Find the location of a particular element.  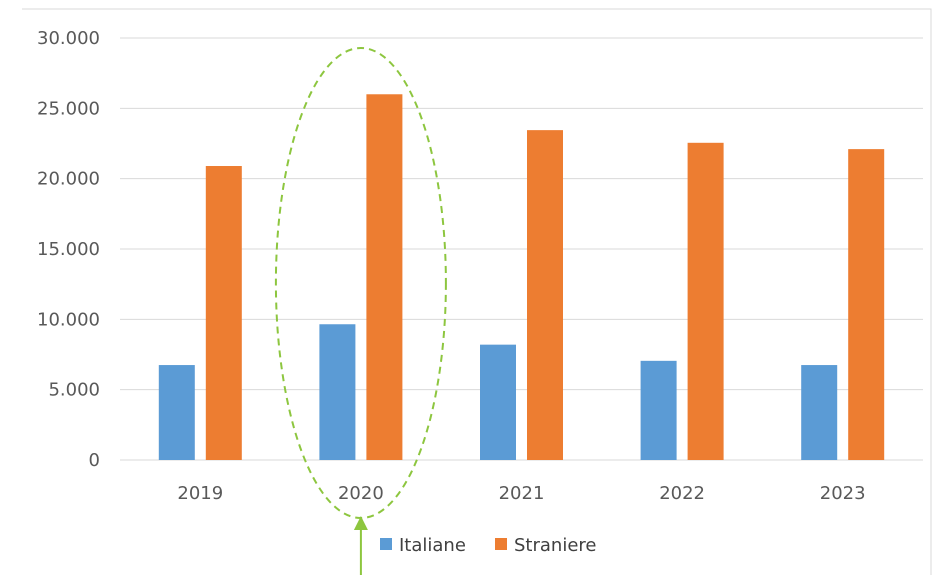

highlight-arrow-head is located at coordinates (360, 523).